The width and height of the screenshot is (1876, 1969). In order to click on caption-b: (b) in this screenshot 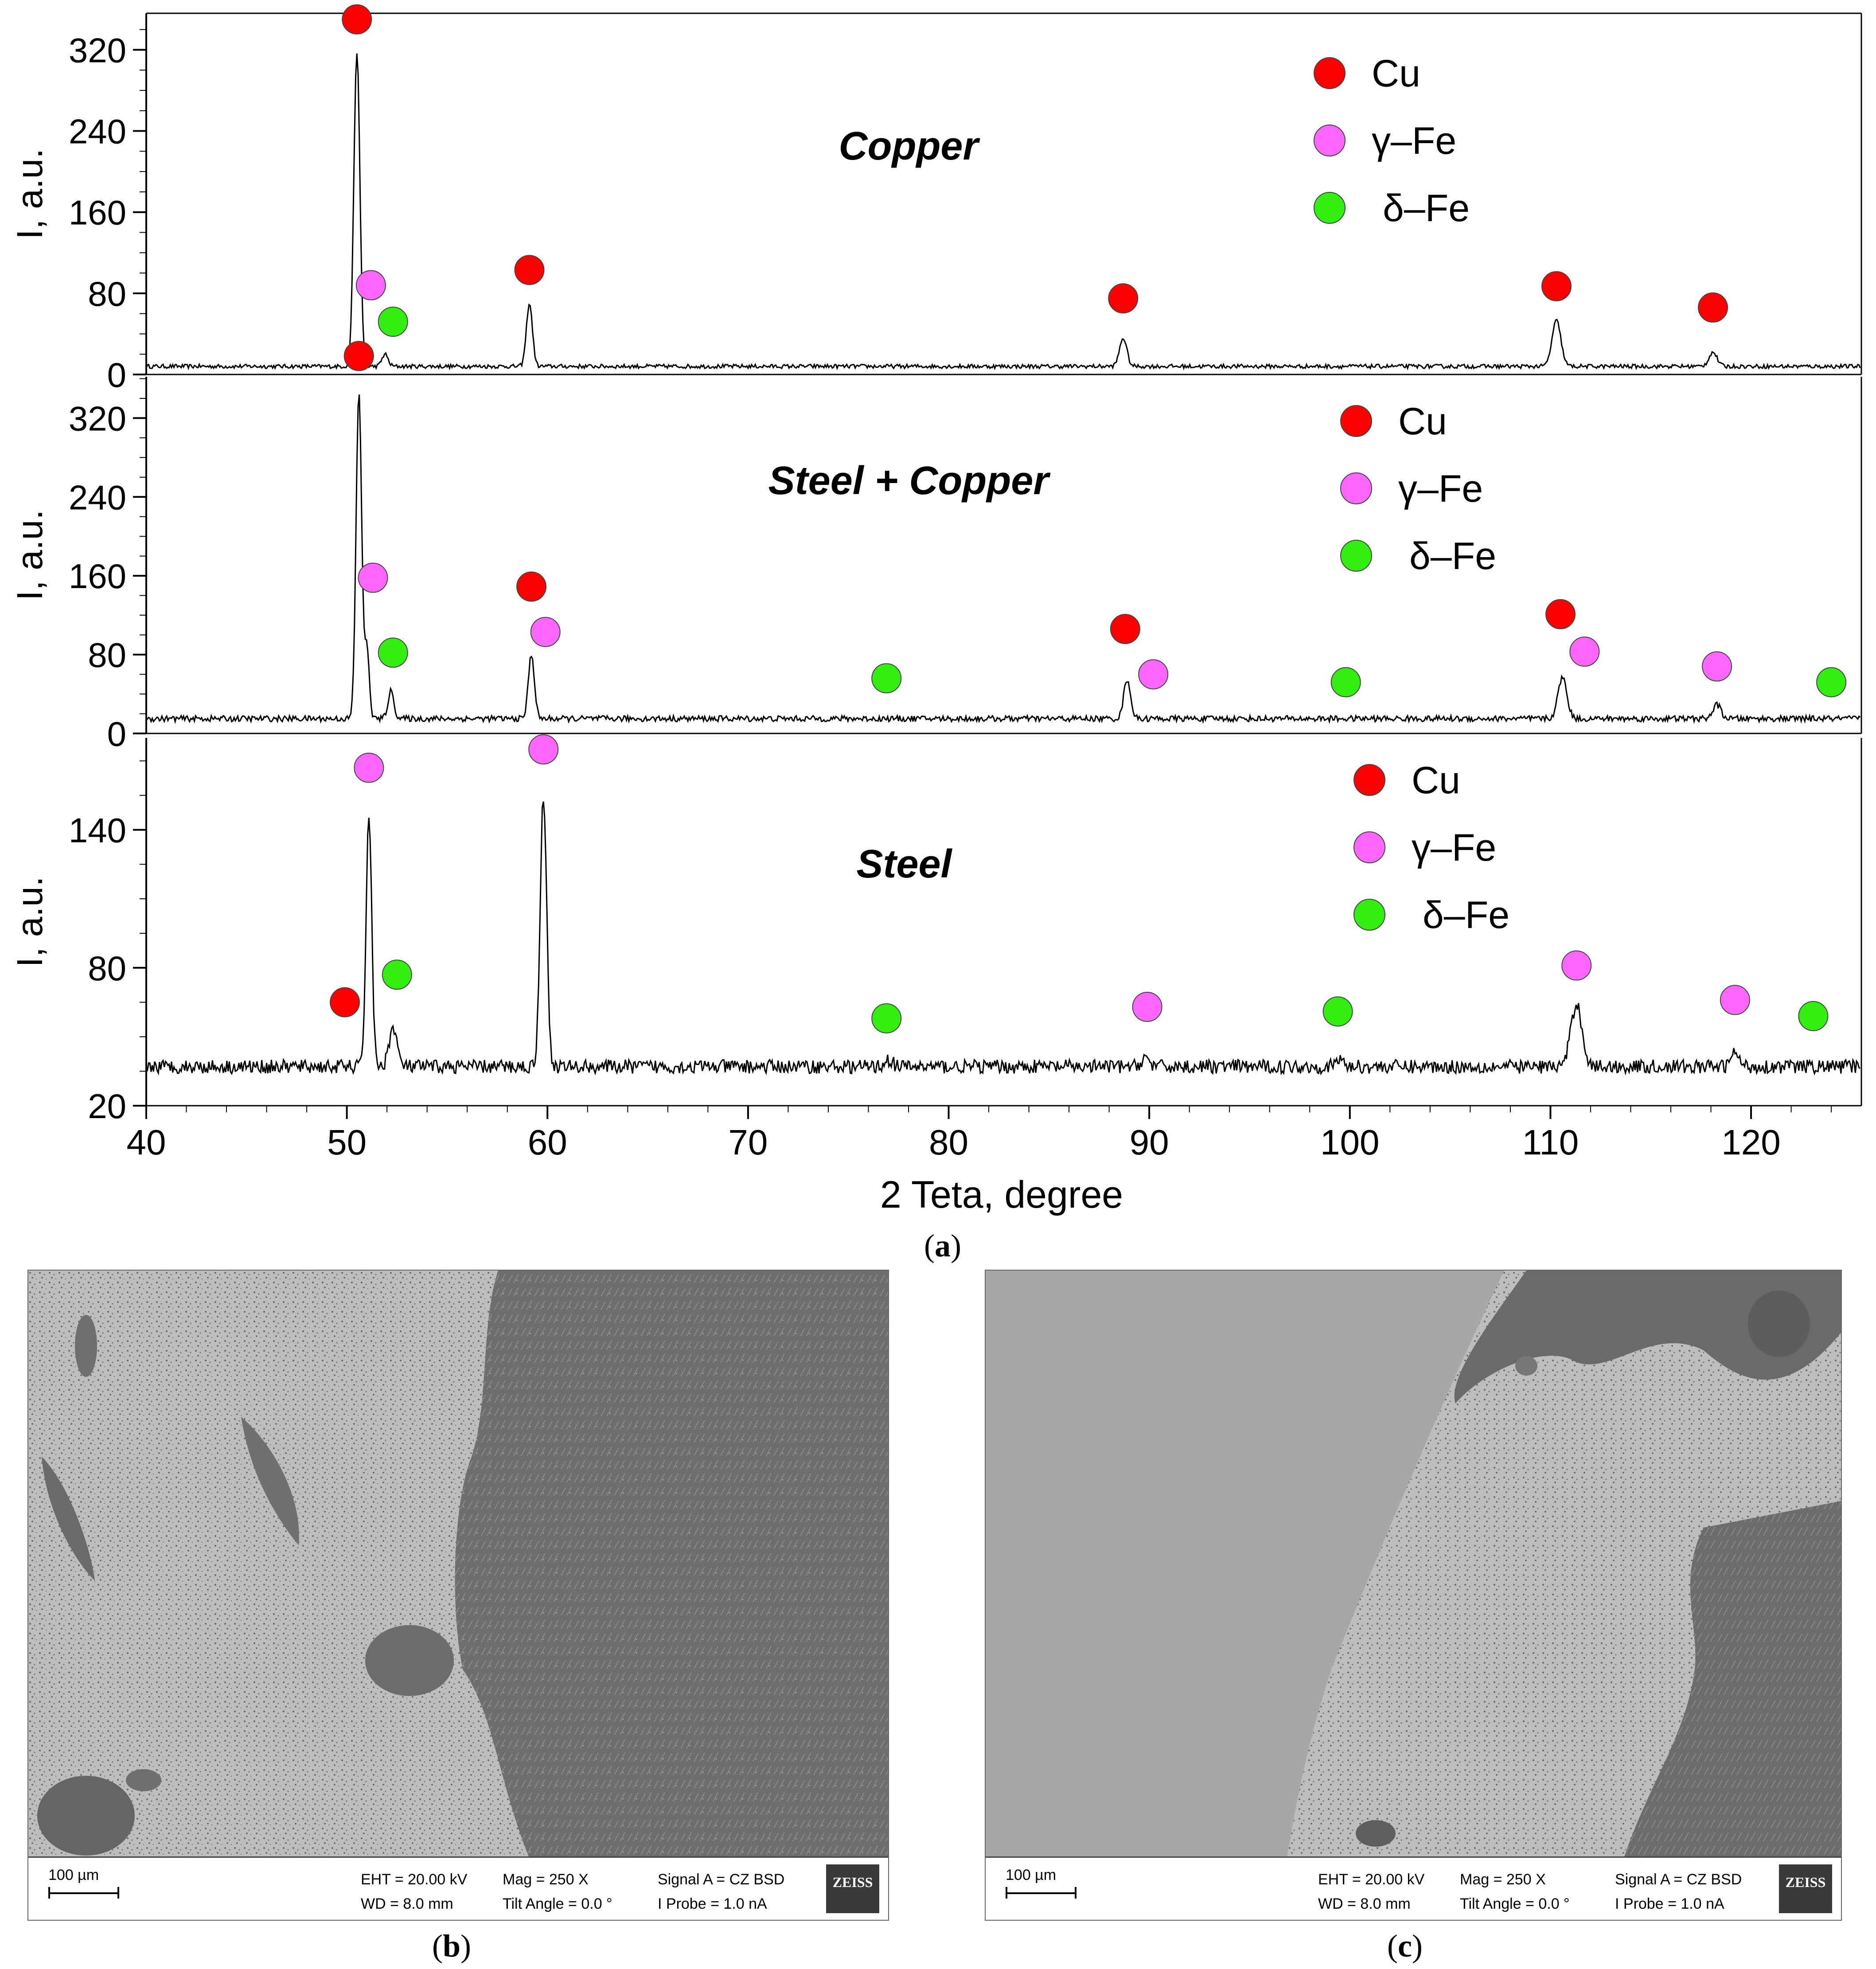, I will do `click(452, 1946)`.